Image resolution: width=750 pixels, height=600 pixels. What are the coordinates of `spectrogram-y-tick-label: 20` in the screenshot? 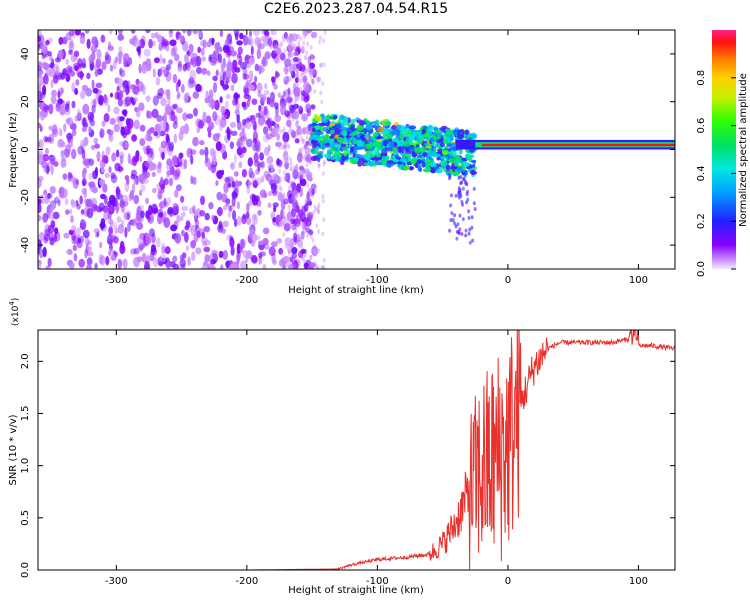 It's located at (25, 101).